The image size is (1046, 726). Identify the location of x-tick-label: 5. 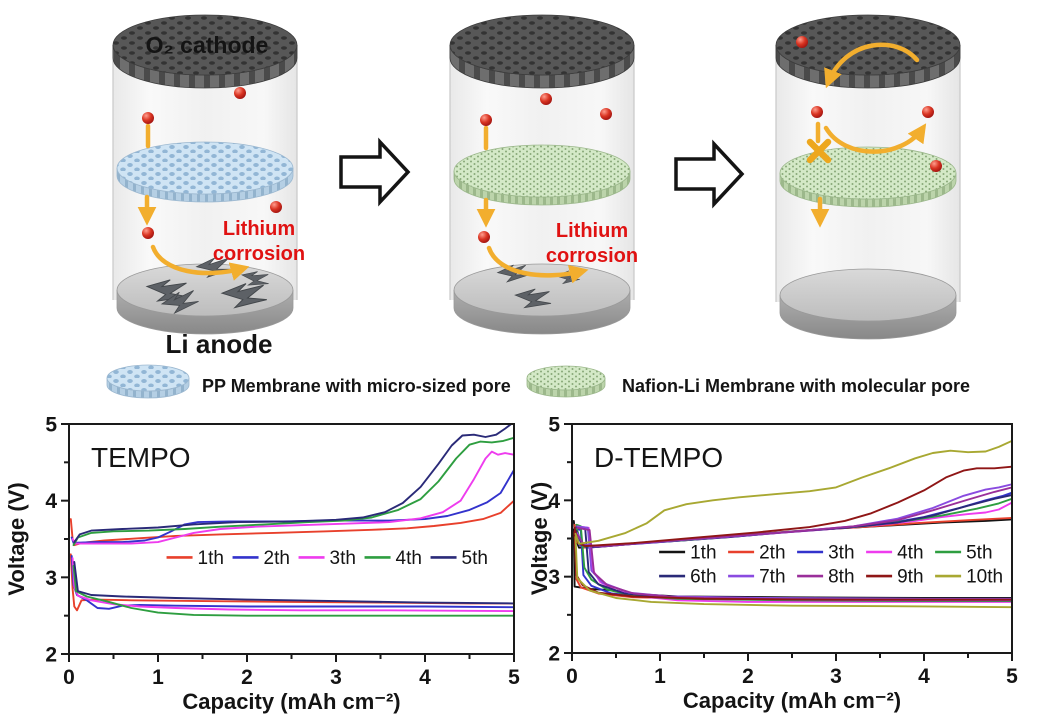
(1012, 676).